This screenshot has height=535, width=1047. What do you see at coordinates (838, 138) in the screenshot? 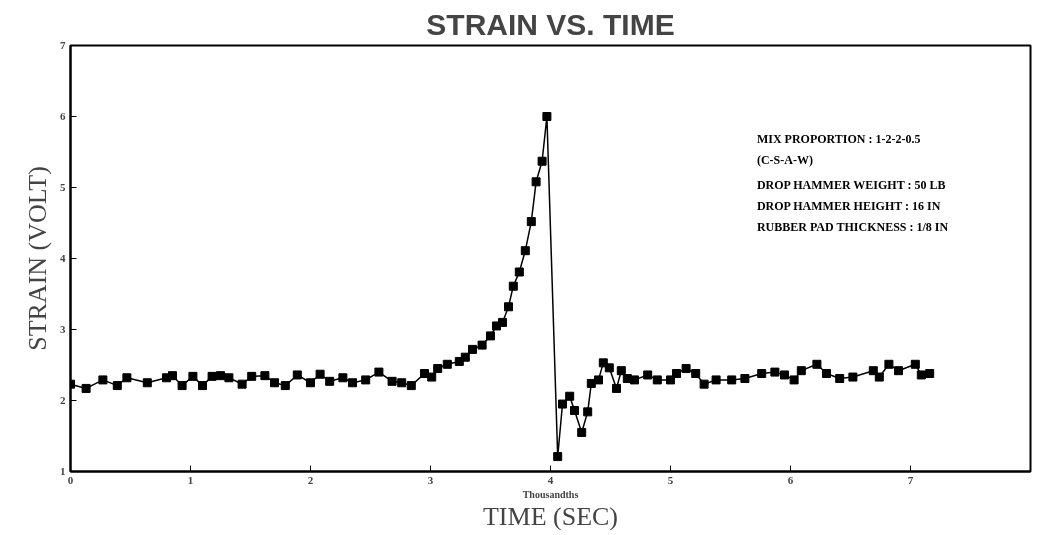
I see `annotation: MIX PROPORTION : 1-2-2-0.5` at bounding box center [838, 138].